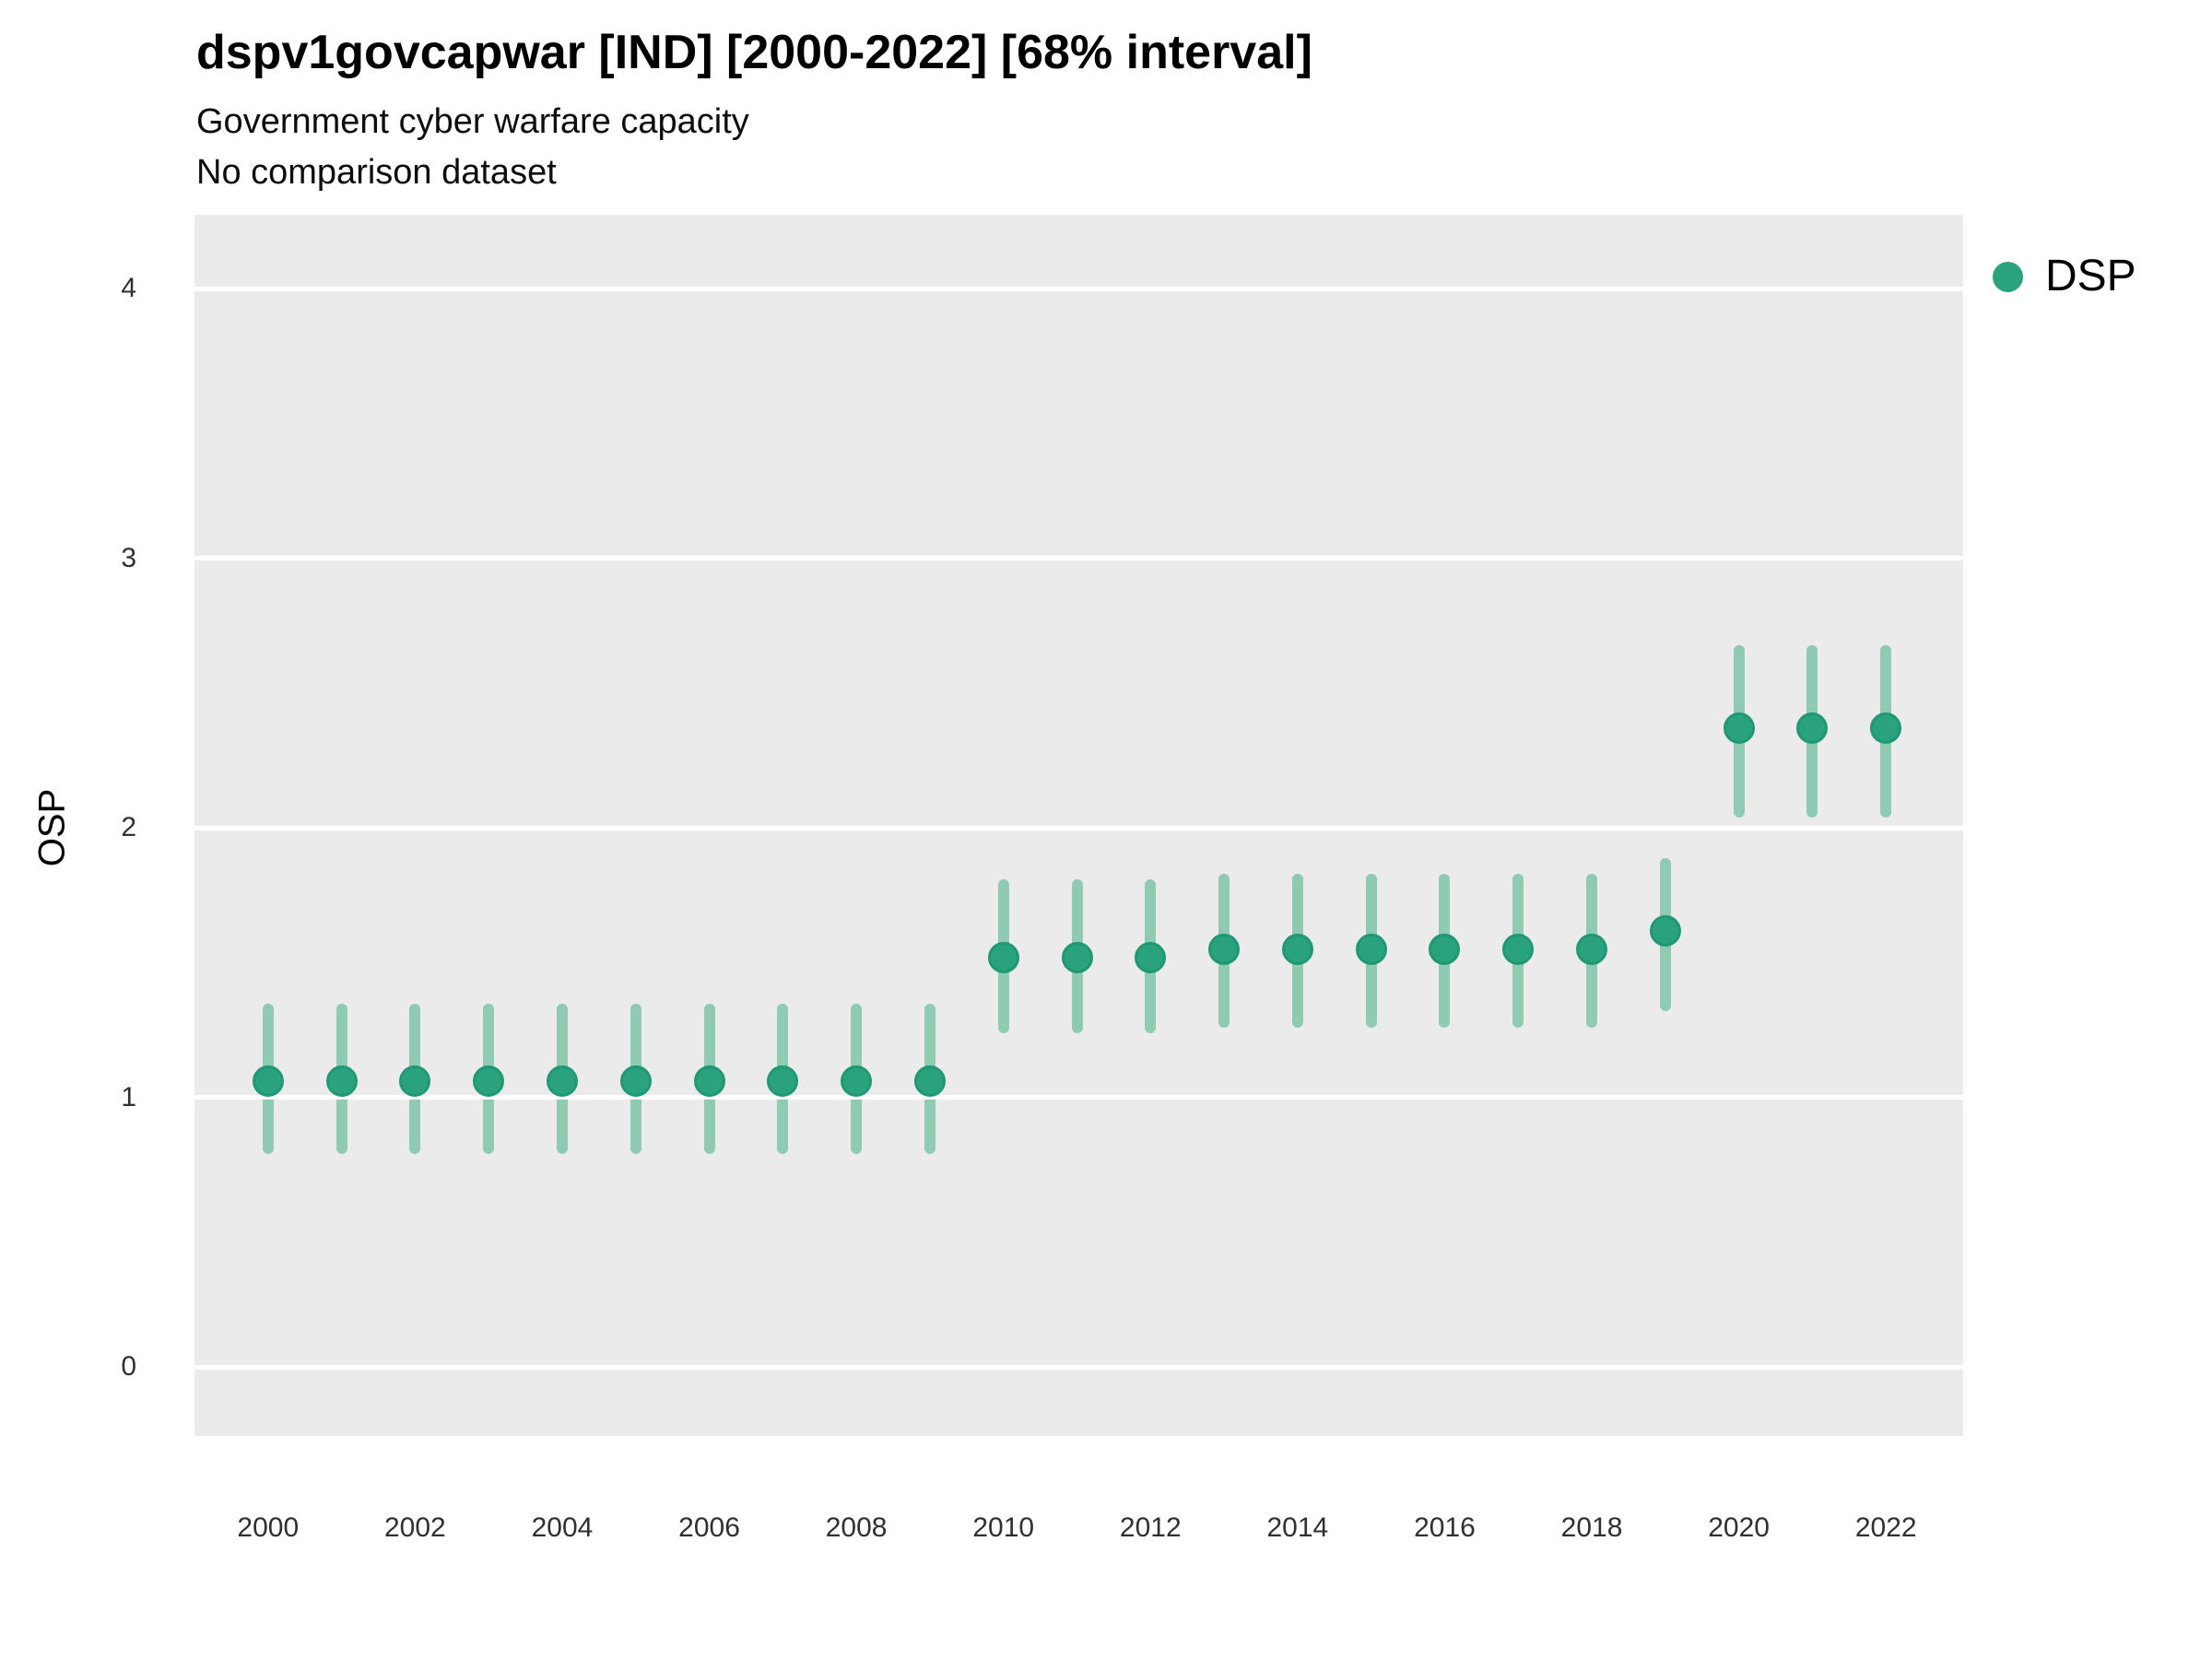 This screenshot has width=2212, height=1659. What do you see at coordinates (1150, 1527) in the screenshot?
I see `x-tick-label-2012: 2012` at bounding box center [1150, 1527].